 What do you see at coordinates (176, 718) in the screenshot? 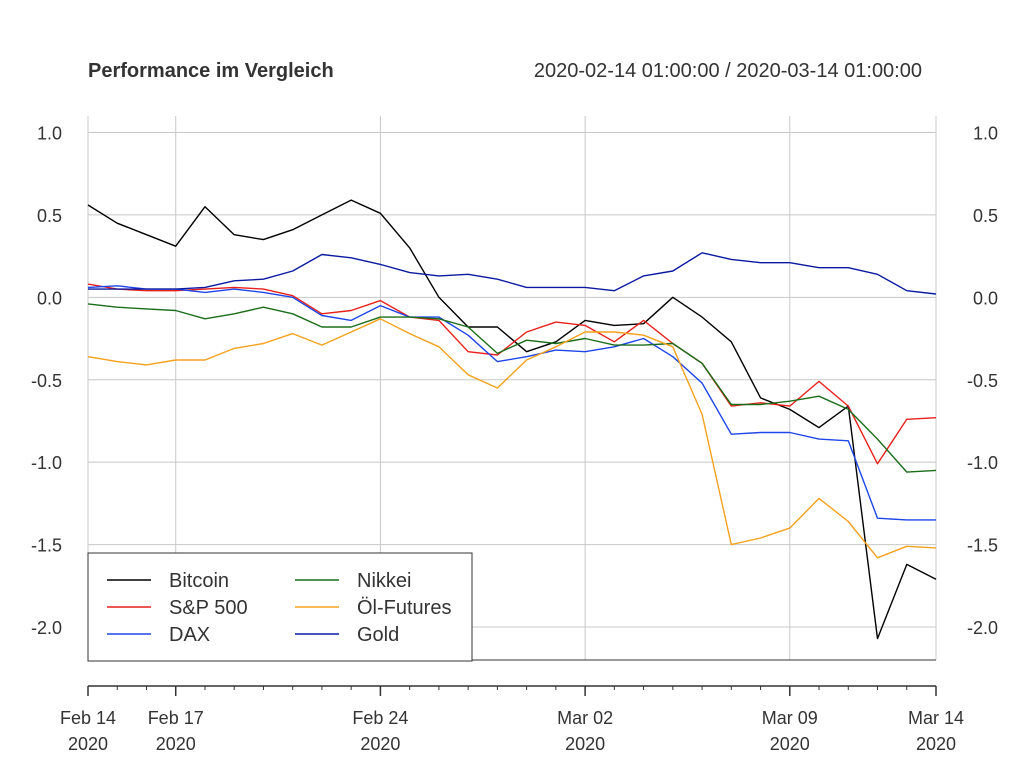
I see `x-tick-label: Feb 17` at bounding box center [176, 718].